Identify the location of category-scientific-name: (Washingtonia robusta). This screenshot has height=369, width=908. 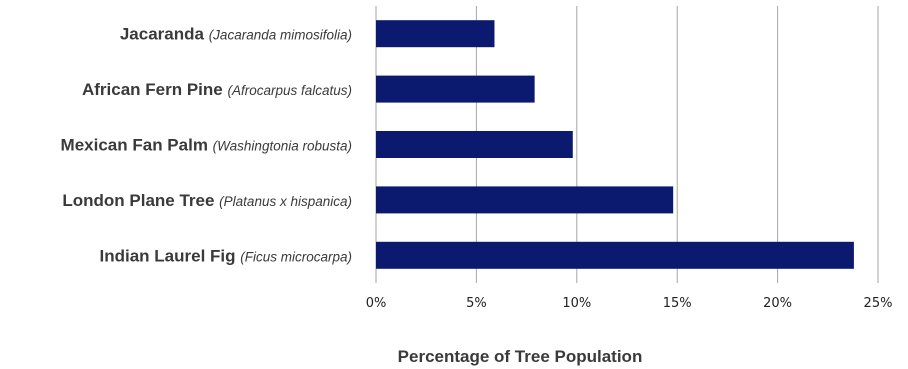
(282, 146).